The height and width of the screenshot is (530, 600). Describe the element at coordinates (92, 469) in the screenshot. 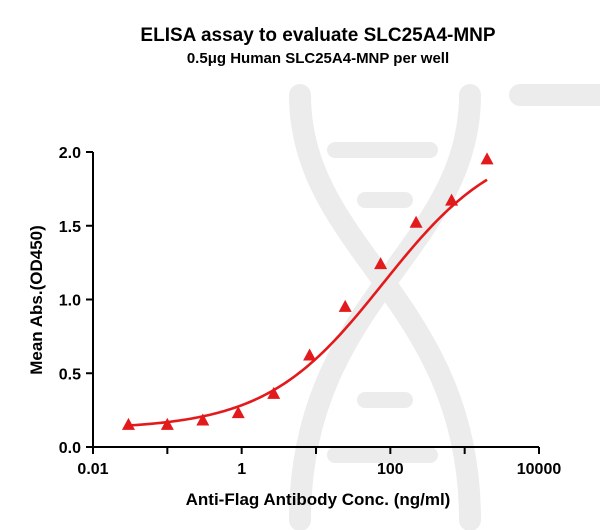

I see `x-tick-label: 0.01` at that location.